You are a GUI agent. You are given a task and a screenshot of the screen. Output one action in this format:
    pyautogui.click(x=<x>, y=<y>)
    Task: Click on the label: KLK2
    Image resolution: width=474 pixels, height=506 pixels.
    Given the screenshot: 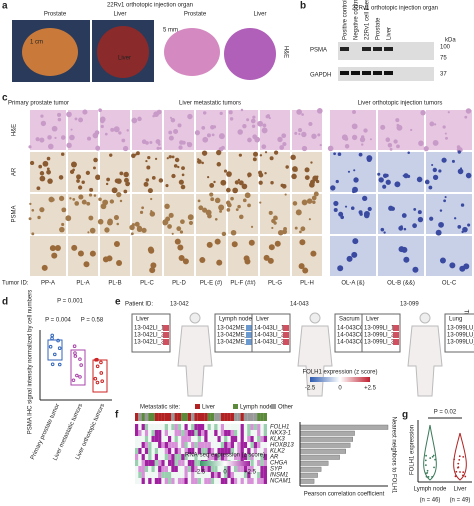 What is the action you would take?
    pyautogui.click(x=277, y=452)
    